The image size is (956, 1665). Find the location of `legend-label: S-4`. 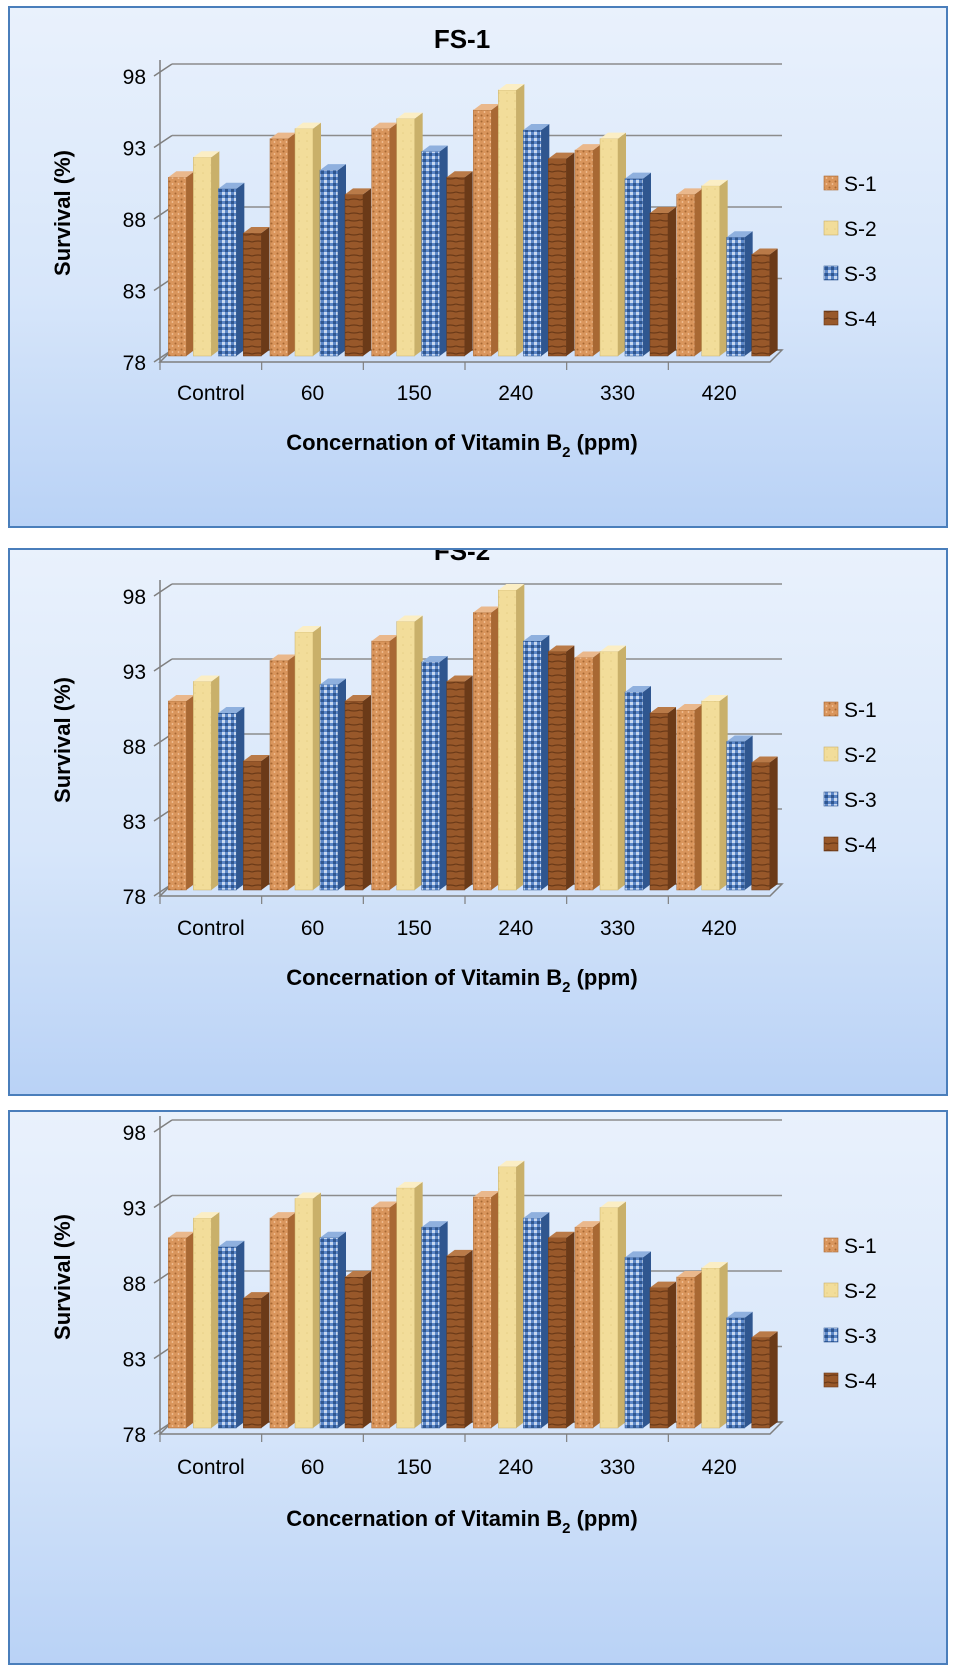

legend-label: S-4 is located at coordinates (860, 1381).